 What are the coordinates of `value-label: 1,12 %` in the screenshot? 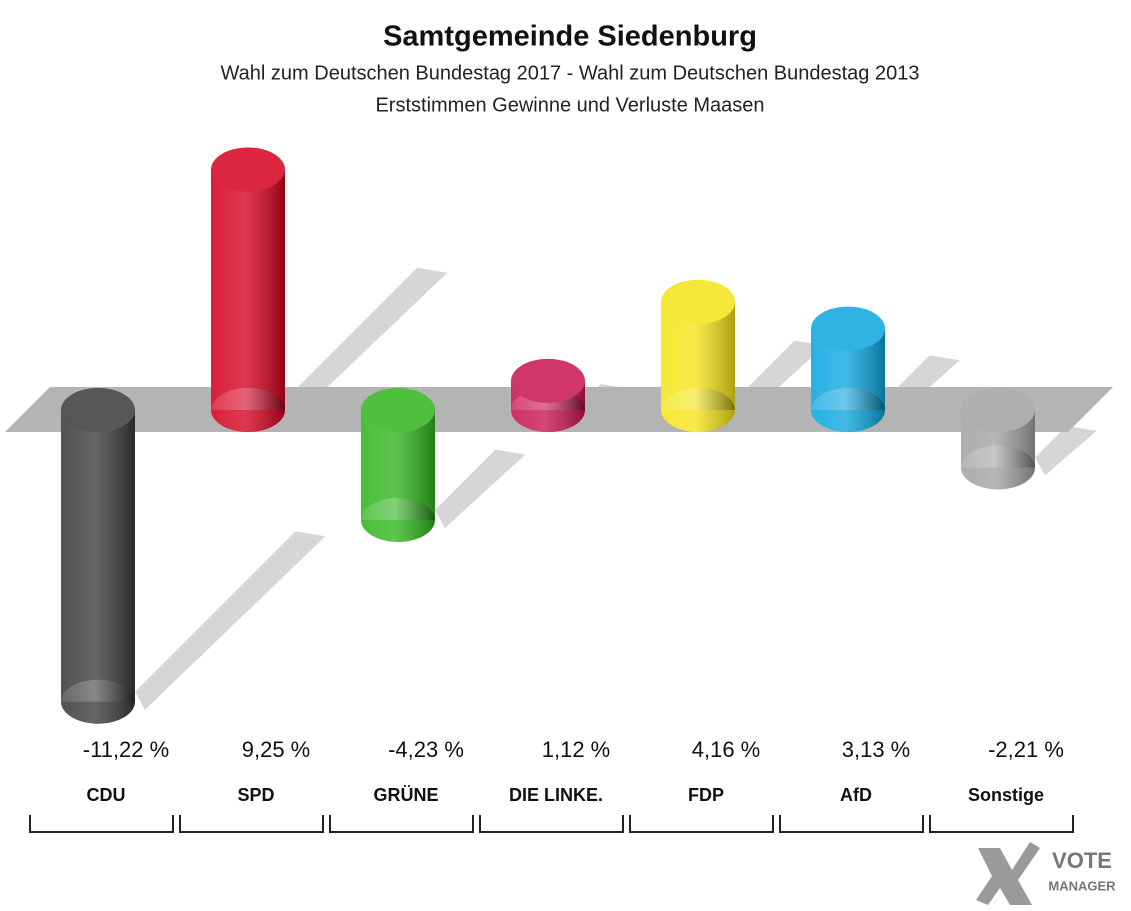 It's located at (576, 749).